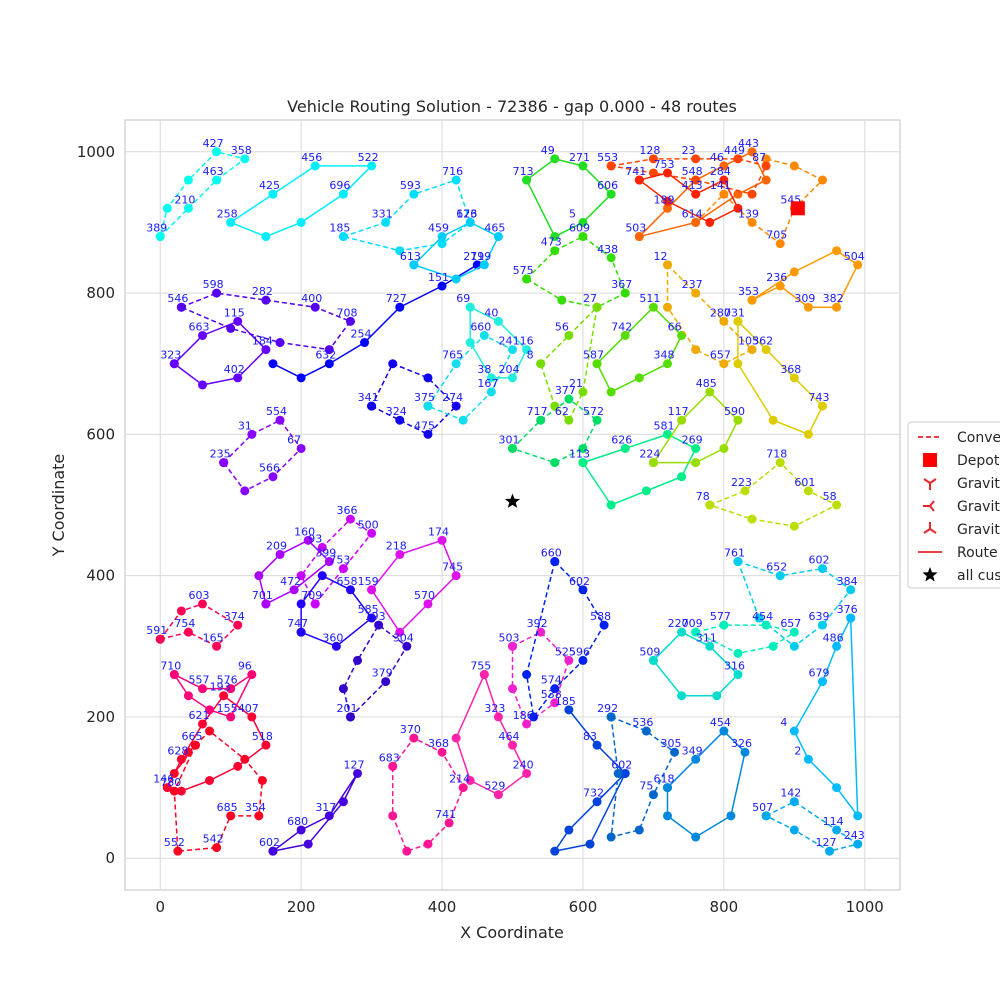  Describe the element at coordinates (748, 143) in the screenshot. I see `customer-label: 443` at that location.